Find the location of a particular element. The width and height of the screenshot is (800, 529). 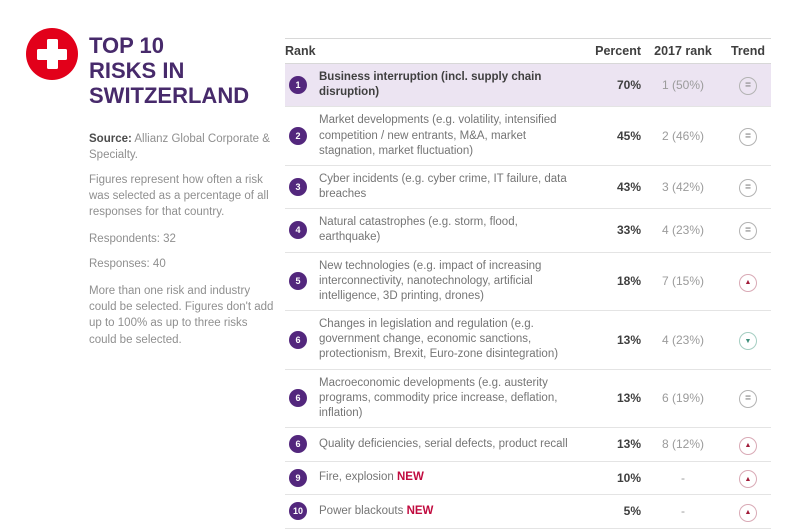

rank-2017-value: 1 (50%) is located at coordinates (683, 85).